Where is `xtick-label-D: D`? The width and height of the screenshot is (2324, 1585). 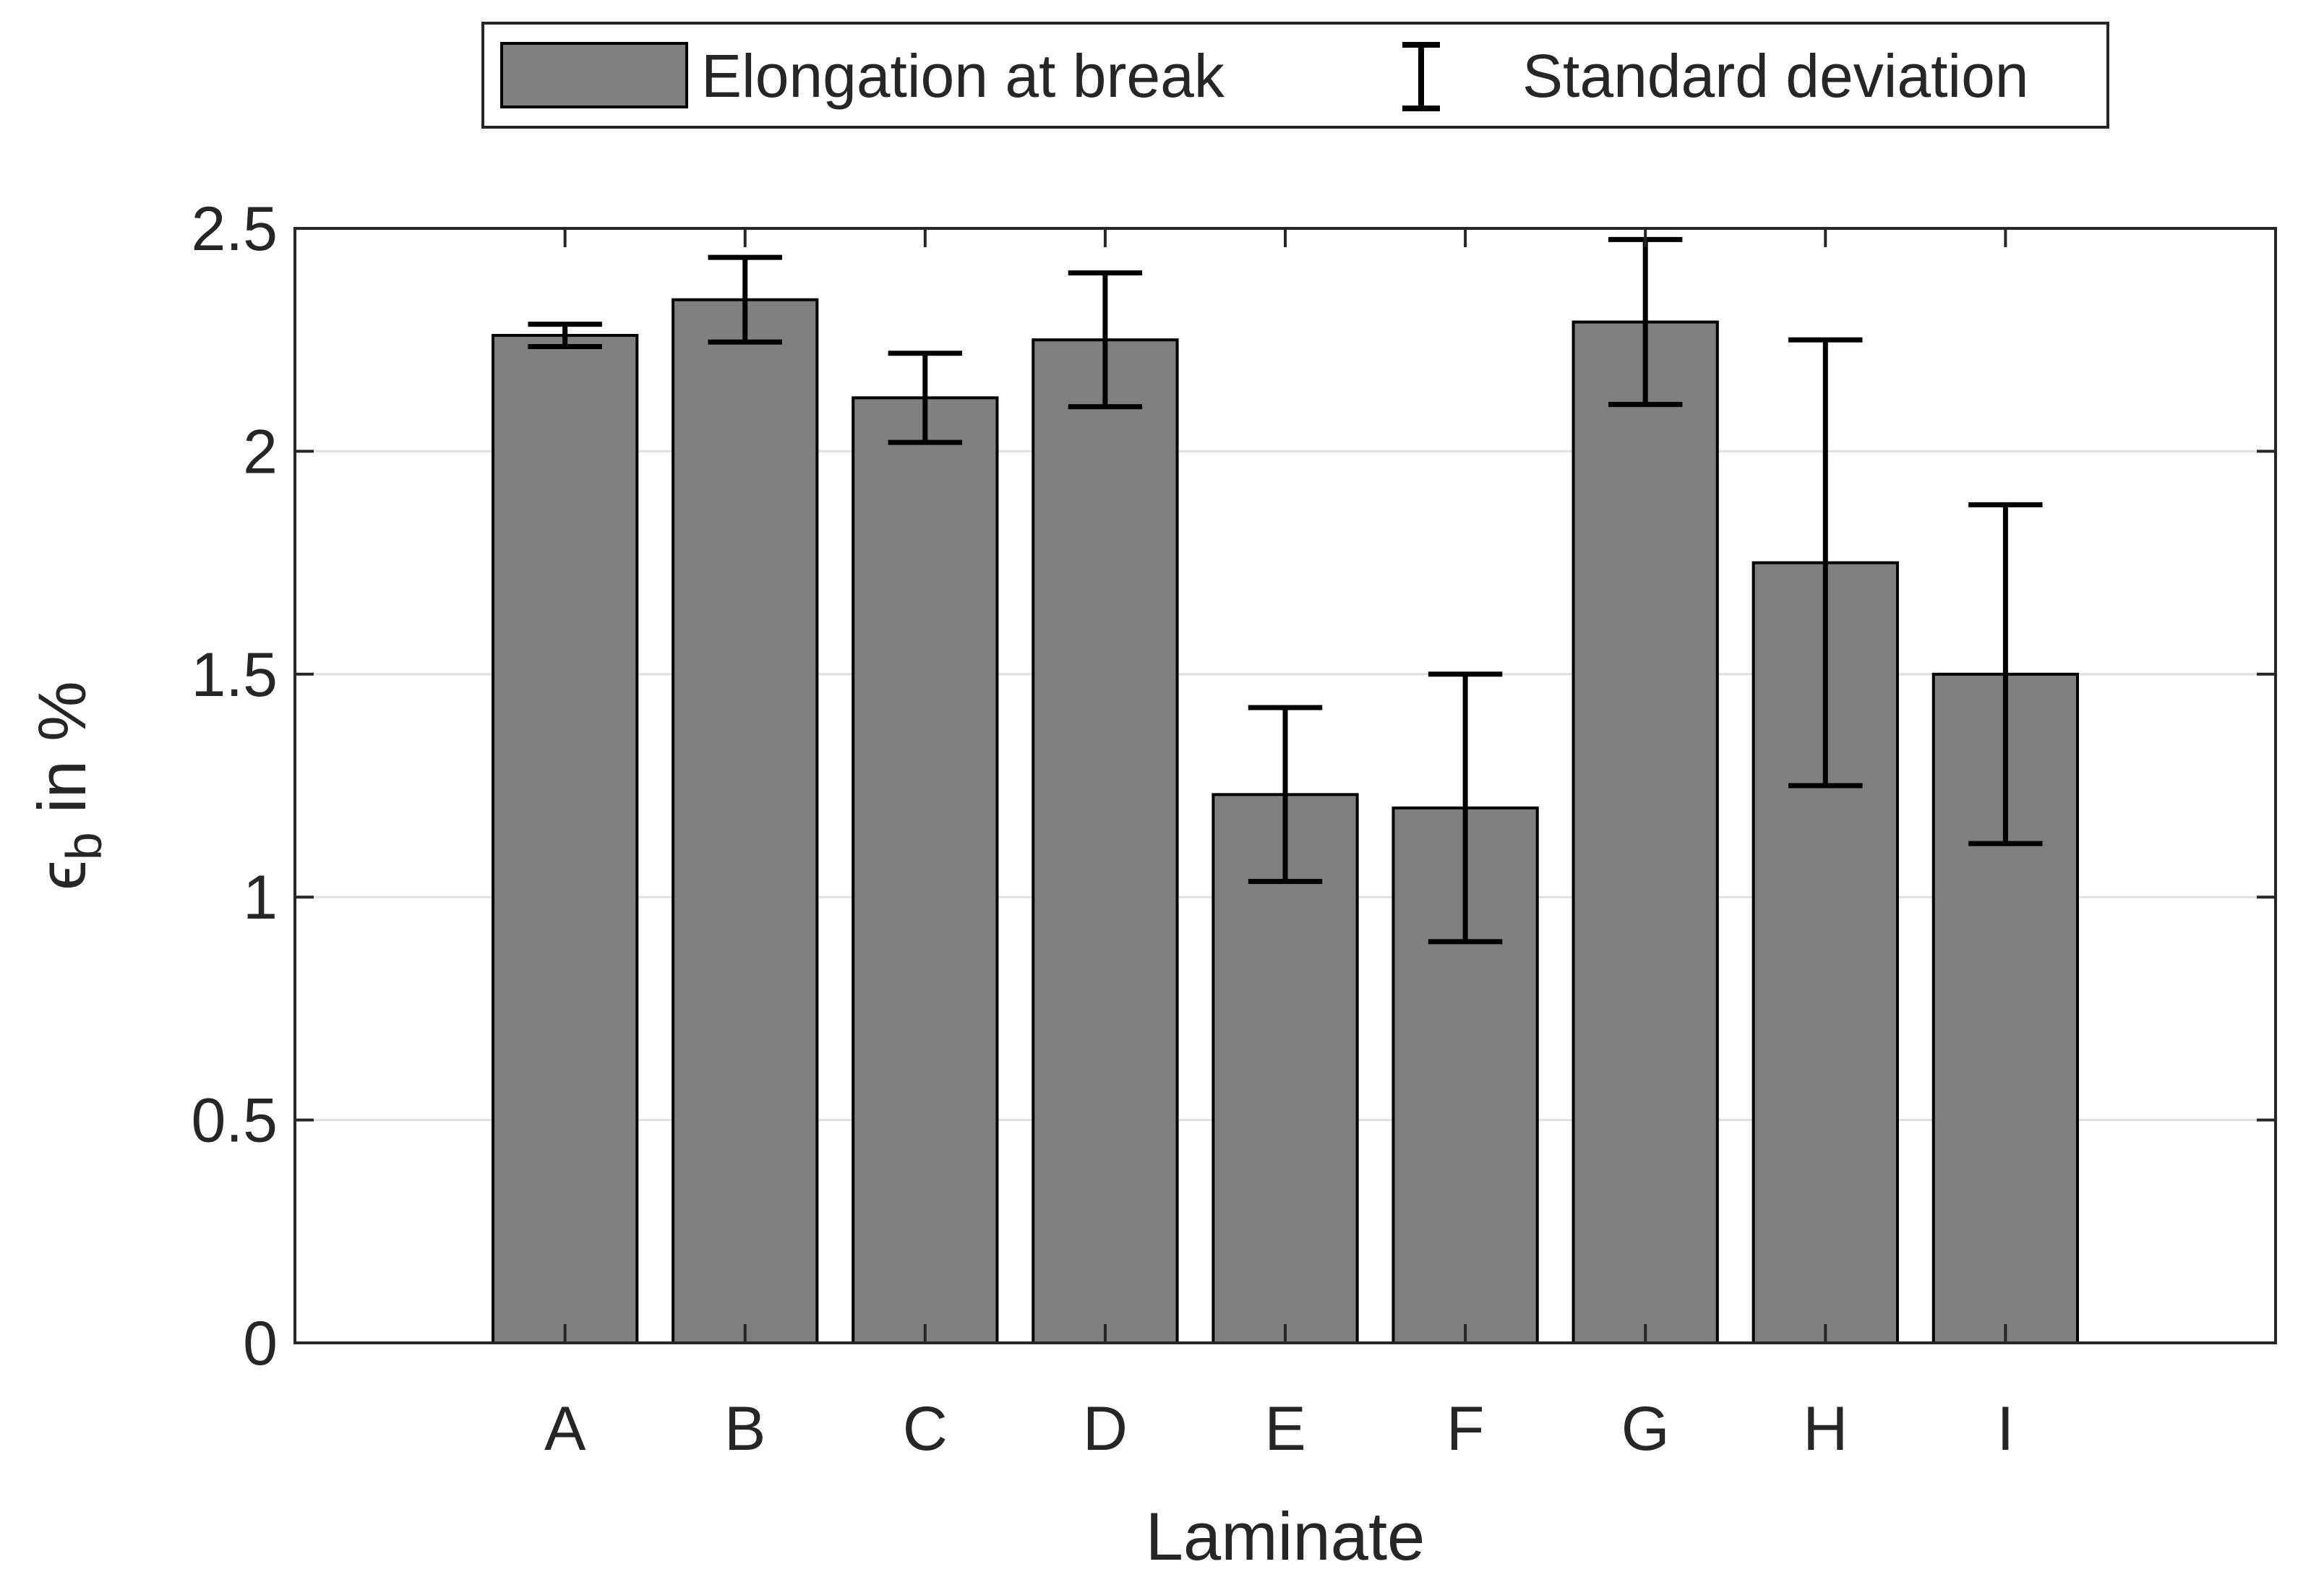 xtick-label-D: D is located at coordinates (1105, 1429).